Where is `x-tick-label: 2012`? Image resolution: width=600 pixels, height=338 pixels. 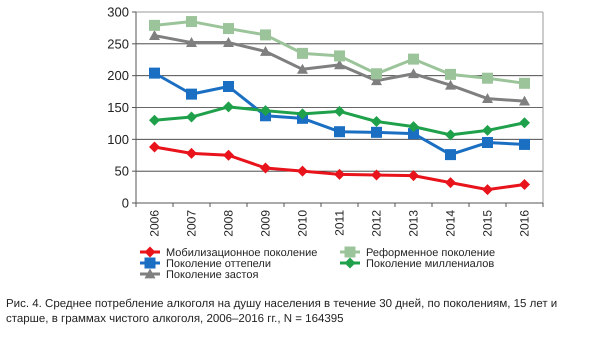 x-tick-label: 2012 is located at coordinates (377, 223).